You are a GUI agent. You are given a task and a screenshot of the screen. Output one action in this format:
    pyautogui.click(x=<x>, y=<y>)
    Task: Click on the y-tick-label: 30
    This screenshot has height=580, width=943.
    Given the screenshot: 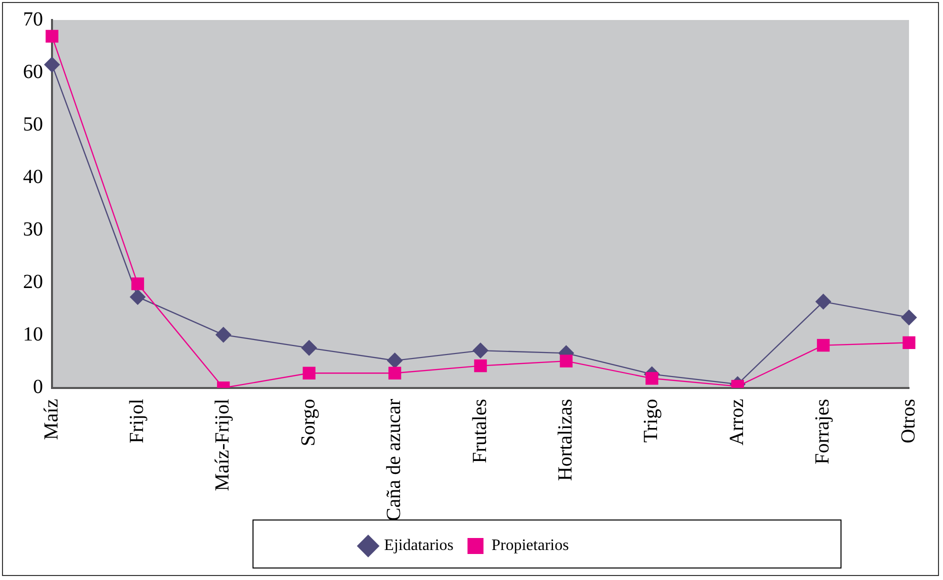 What is the action you would take?
    pyautogui.click(x=33, y=229)
    